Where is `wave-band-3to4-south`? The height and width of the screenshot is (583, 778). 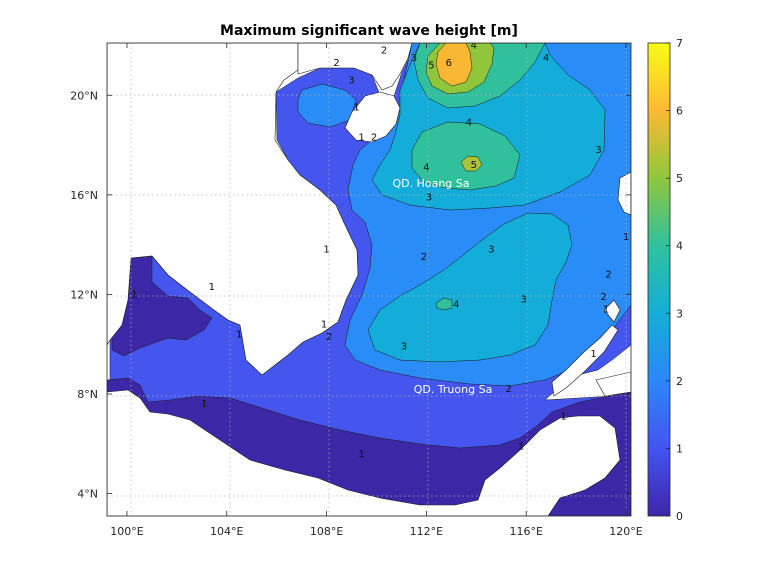 wave-band-3to4-south is located at coordinates (470, 287).